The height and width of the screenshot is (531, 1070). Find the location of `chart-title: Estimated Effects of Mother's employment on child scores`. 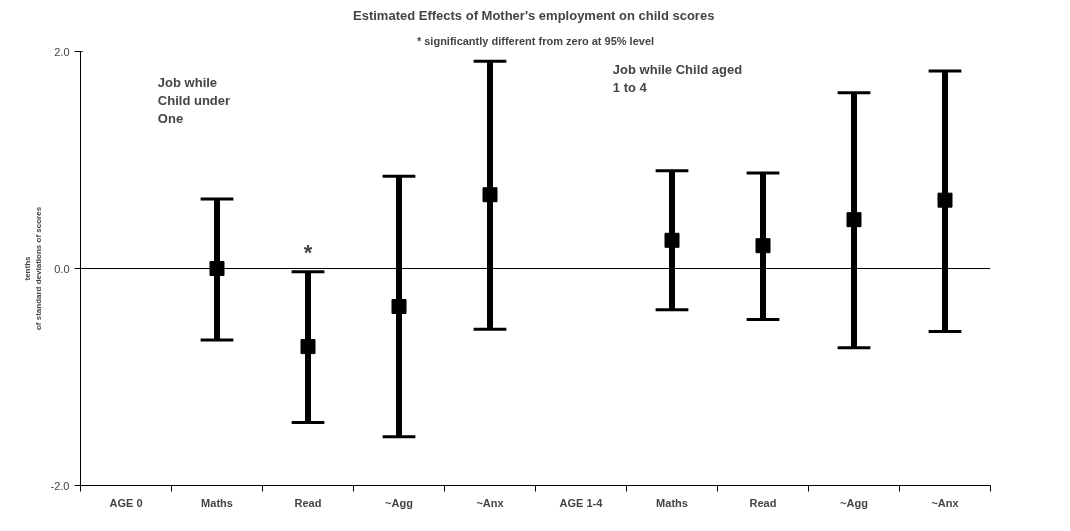

chart-title: Estimated Effects of Mother's employment on child scores is located at coordinates (534, 15).